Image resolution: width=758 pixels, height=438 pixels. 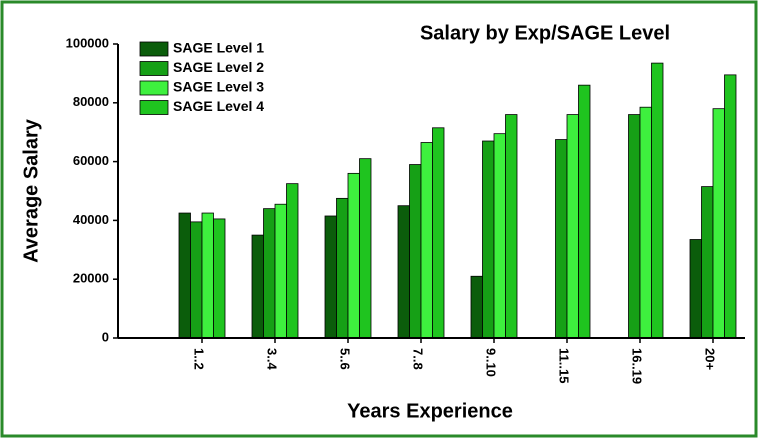 What do you see at coordinates (564, 365) in the screenshot?
I see `x-tick-label: 11..15` at bounding box center [564, 365].